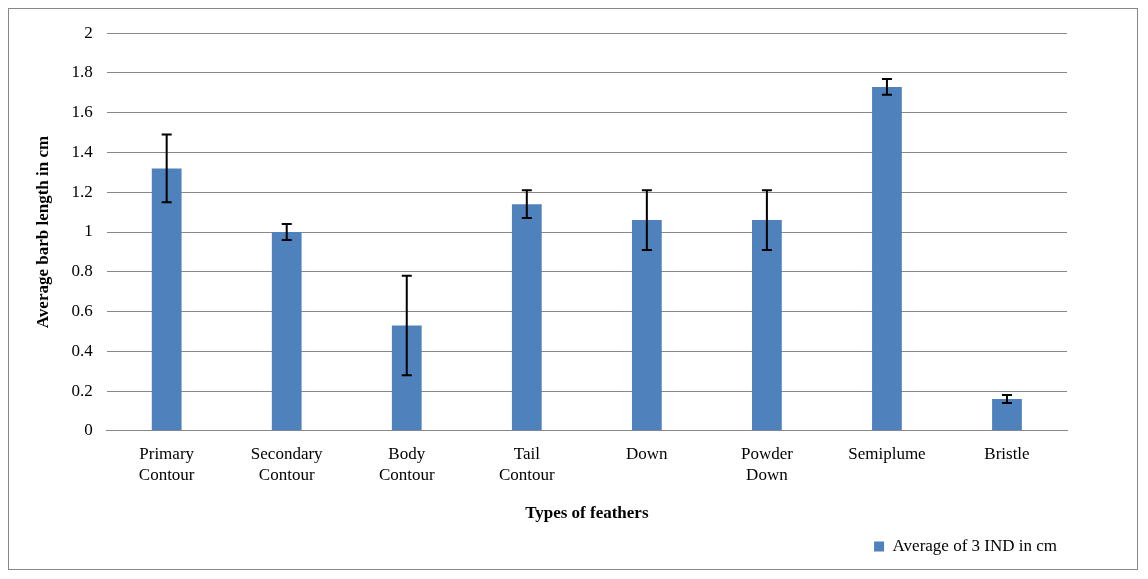 This screenshot has height=579, width=1148. Describe the element at coordinates (587, 513) in the screenshot. I see `x-axis-title: Types of feathers` at that location.